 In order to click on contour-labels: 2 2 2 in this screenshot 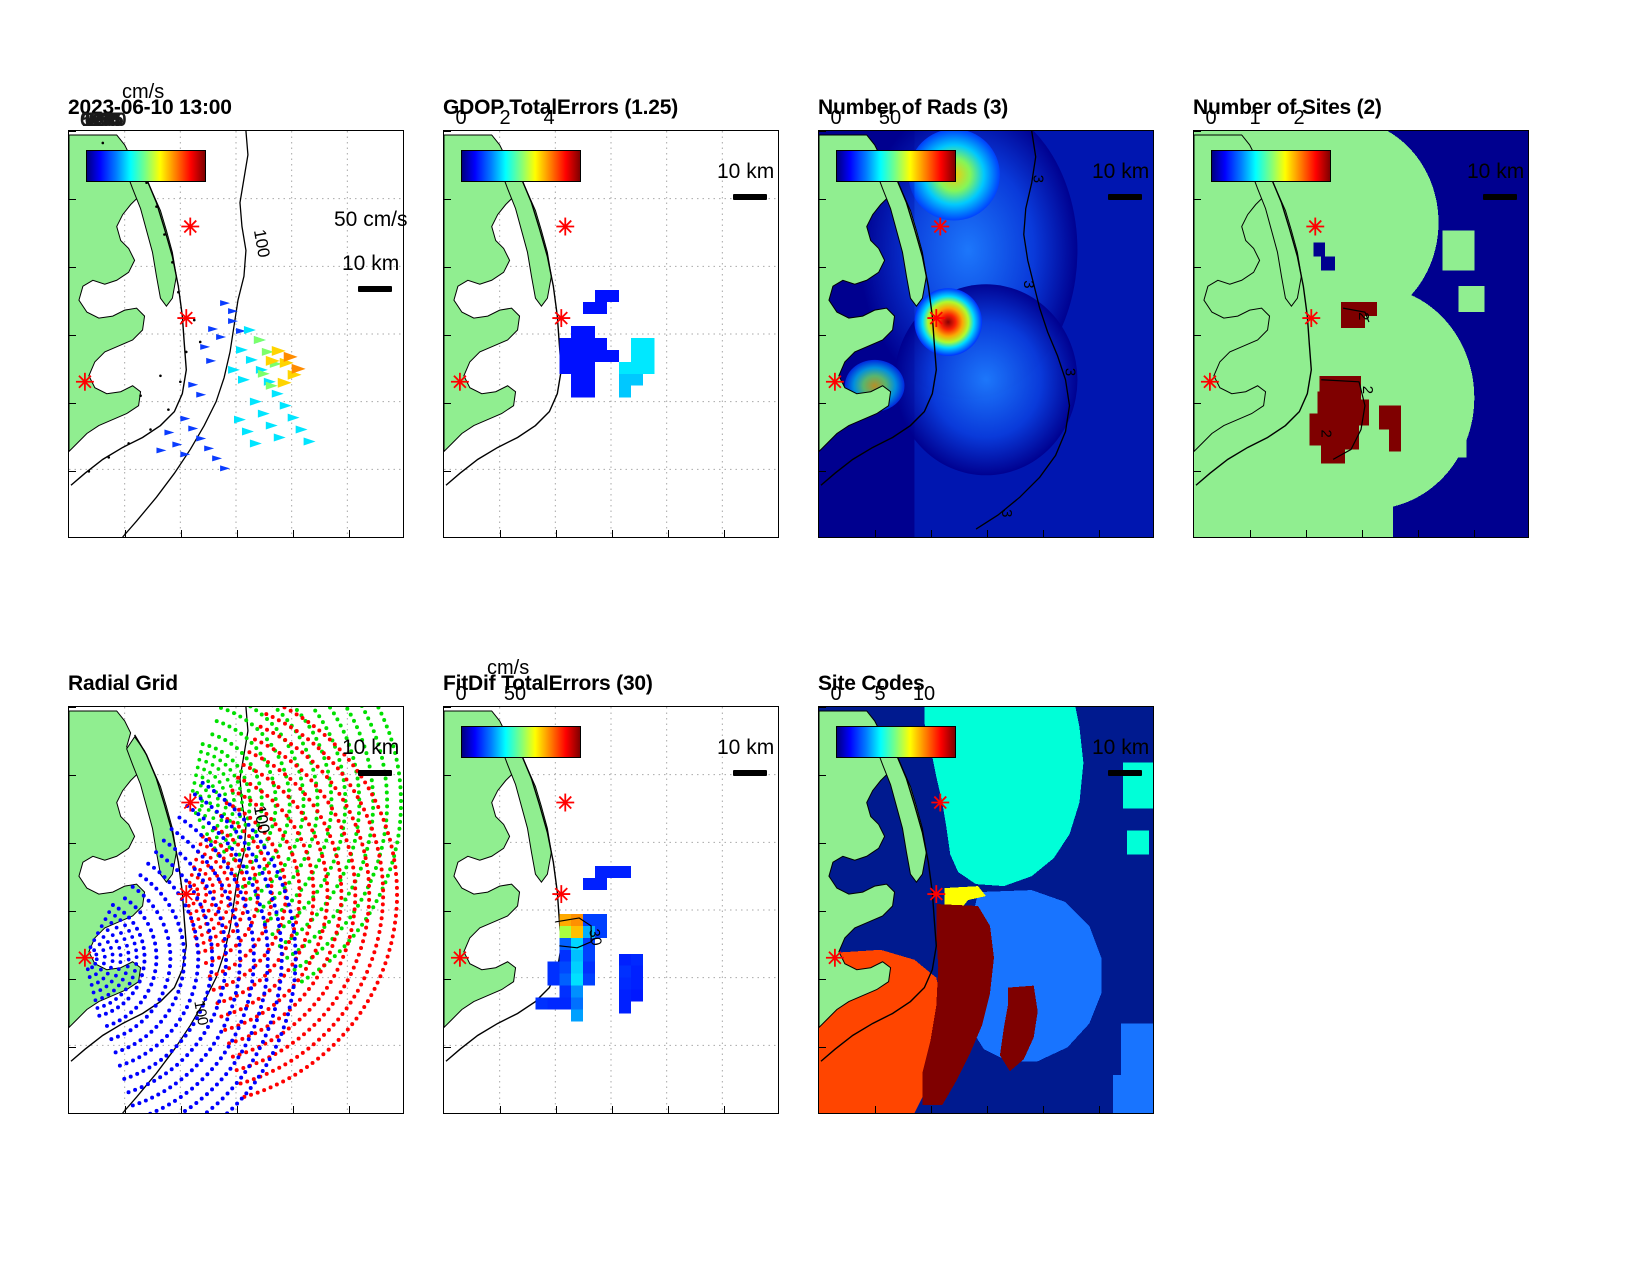, I will do `click(1346, 375)`.